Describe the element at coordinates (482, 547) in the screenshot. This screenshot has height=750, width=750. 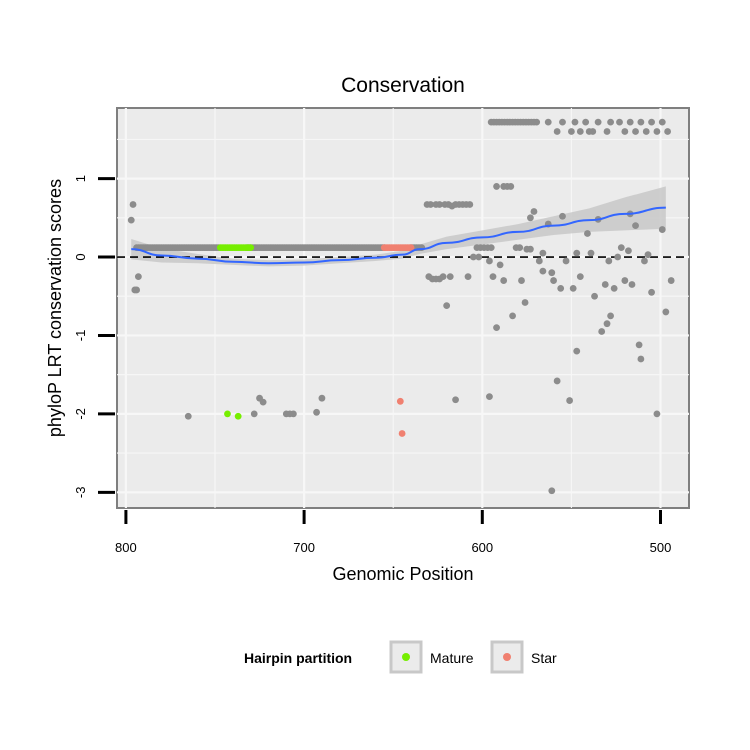
I see `x-tick-label: 600` at that location.